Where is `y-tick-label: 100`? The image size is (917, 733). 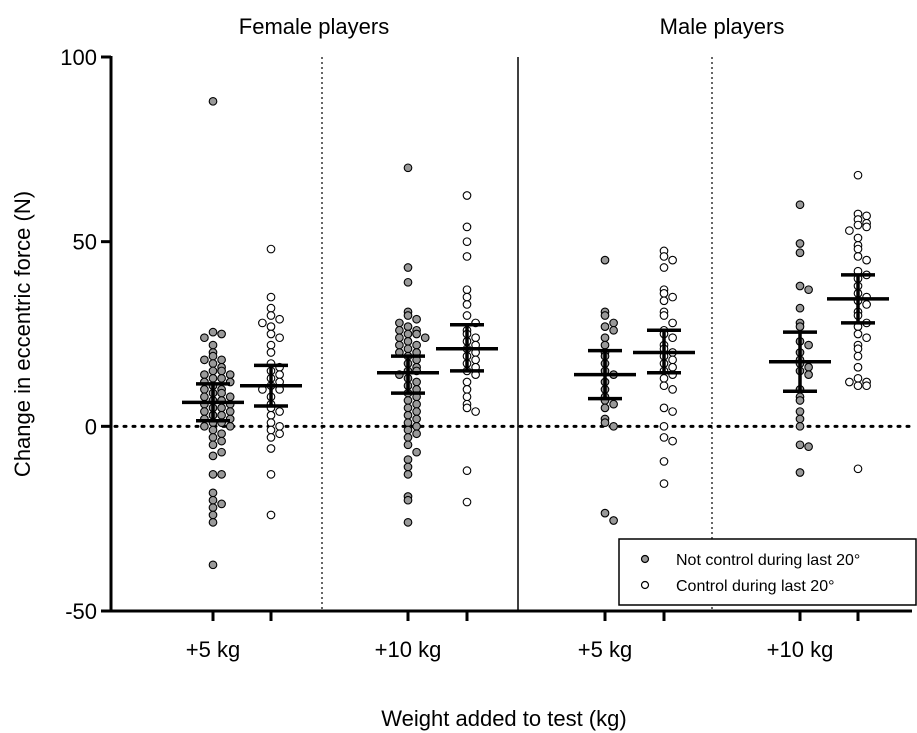 y-tick-label: 100 is located at coordinates (78, 57).